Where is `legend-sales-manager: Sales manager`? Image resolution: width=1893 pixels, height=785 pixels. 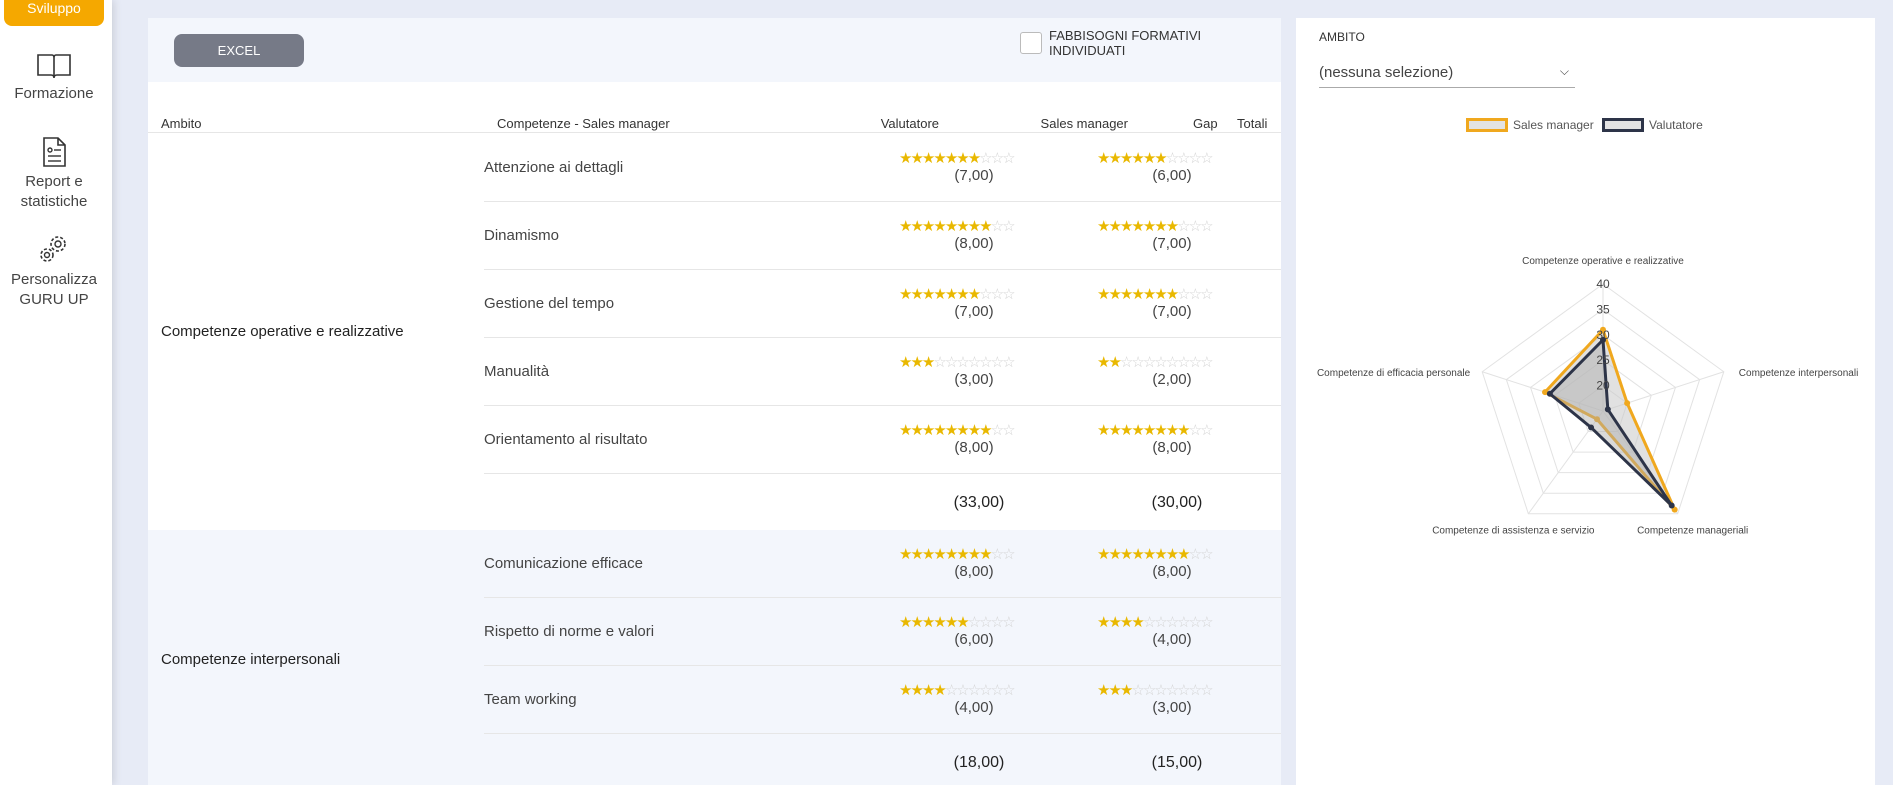 legend-sales-manager: Sales manager is located at coordinates (1530, 125).